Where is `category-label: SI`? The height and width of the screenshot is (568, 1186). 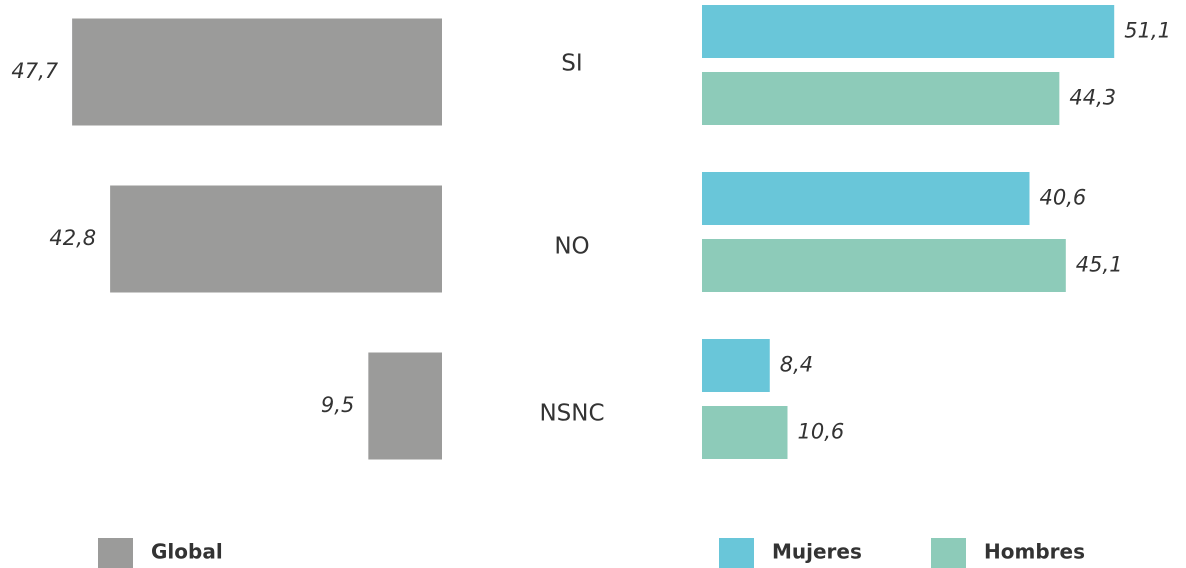 category-label: SI is located at coordinates (571, 64).